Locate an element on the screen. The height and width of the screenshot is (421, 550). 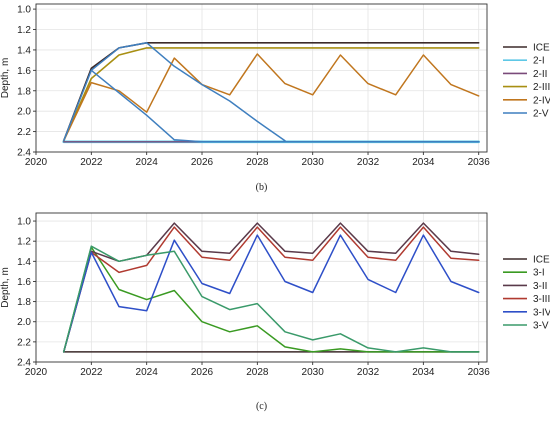
panel-caption: (c) is located at coordinates (261, 406).